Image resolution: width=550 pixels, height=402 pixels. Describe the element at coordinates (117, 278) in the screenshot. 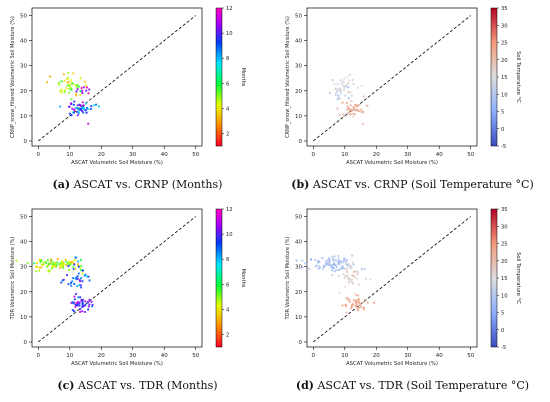

I see `plot-area` at that location.